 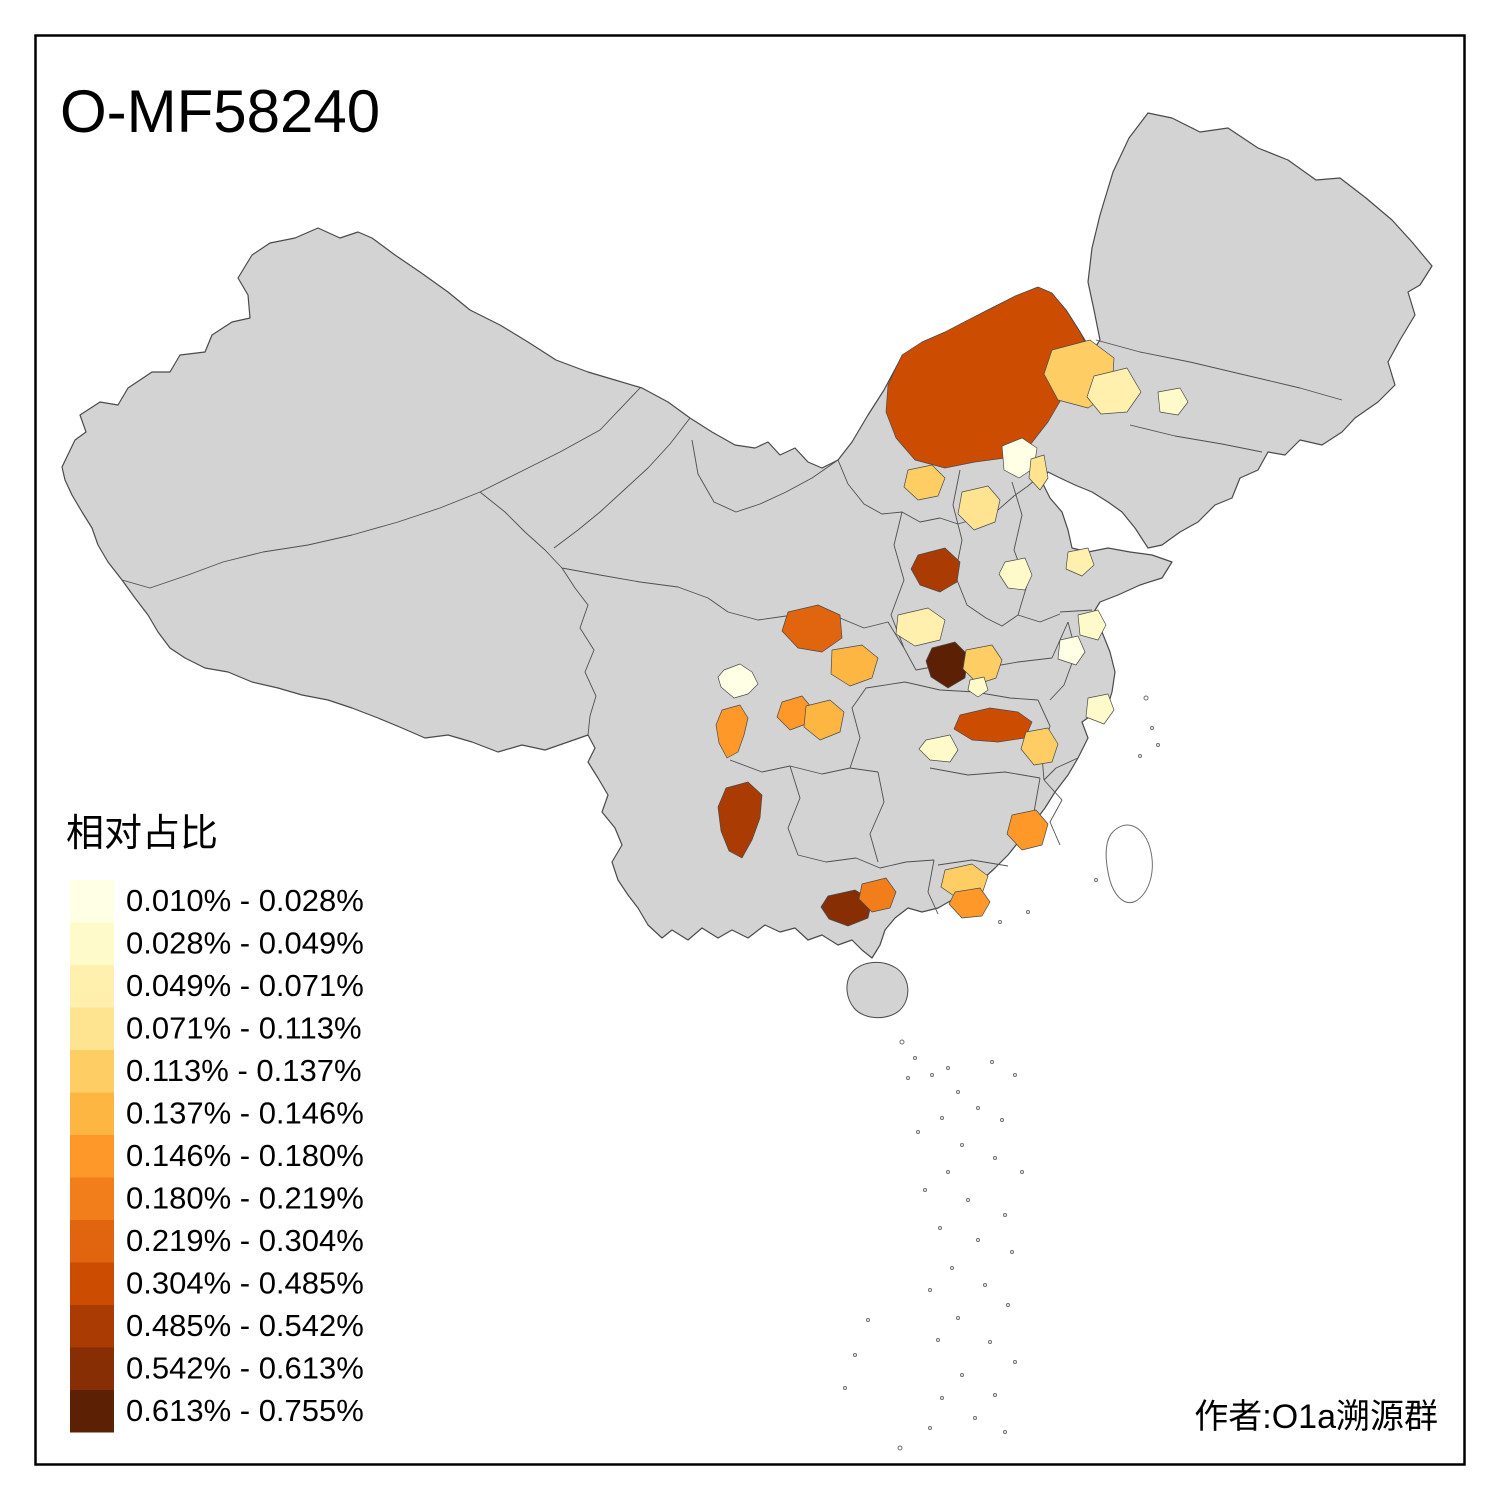 What do you see at coordinates (1039, 746) in the screenshot?
I see `map-region-r26` at bounding box center [1039, 746].